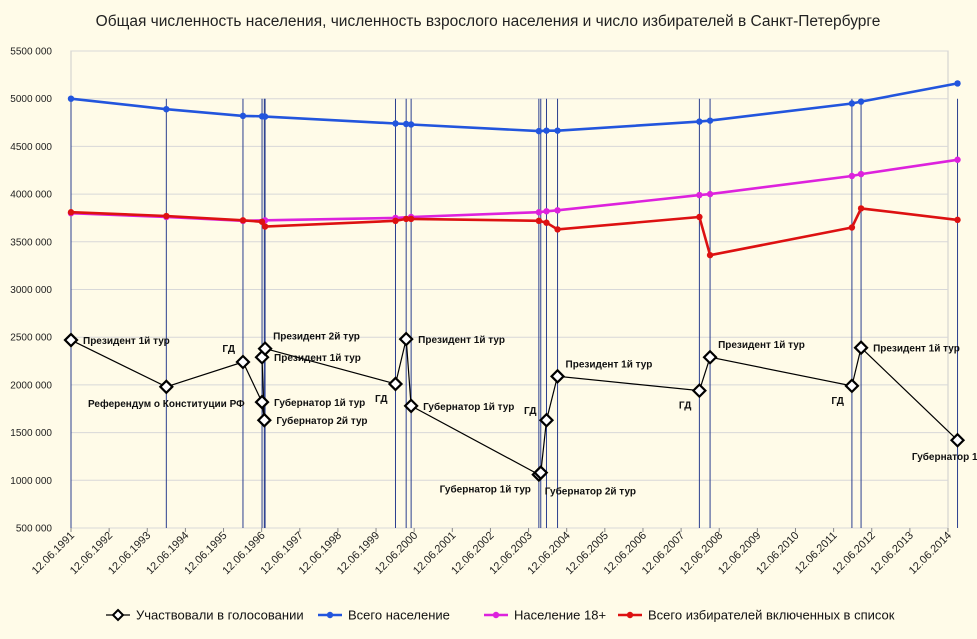 The width and height of the screenshot is (977, 639). What do you see at coordinates (771, 615) in the screenshot?
I see `legend-label: Всего избирателей включенных в список` at bounding box center [771, 615].